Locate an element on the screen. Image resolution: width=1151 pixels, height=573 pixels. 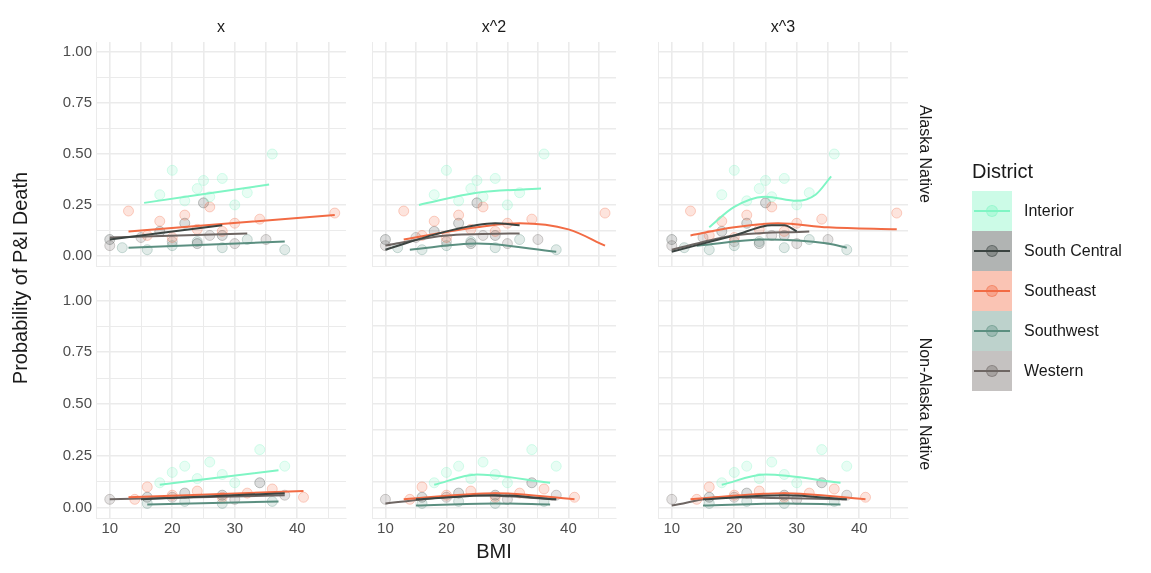
text: Non-Alaska Native is located at coordinates (925, 404).